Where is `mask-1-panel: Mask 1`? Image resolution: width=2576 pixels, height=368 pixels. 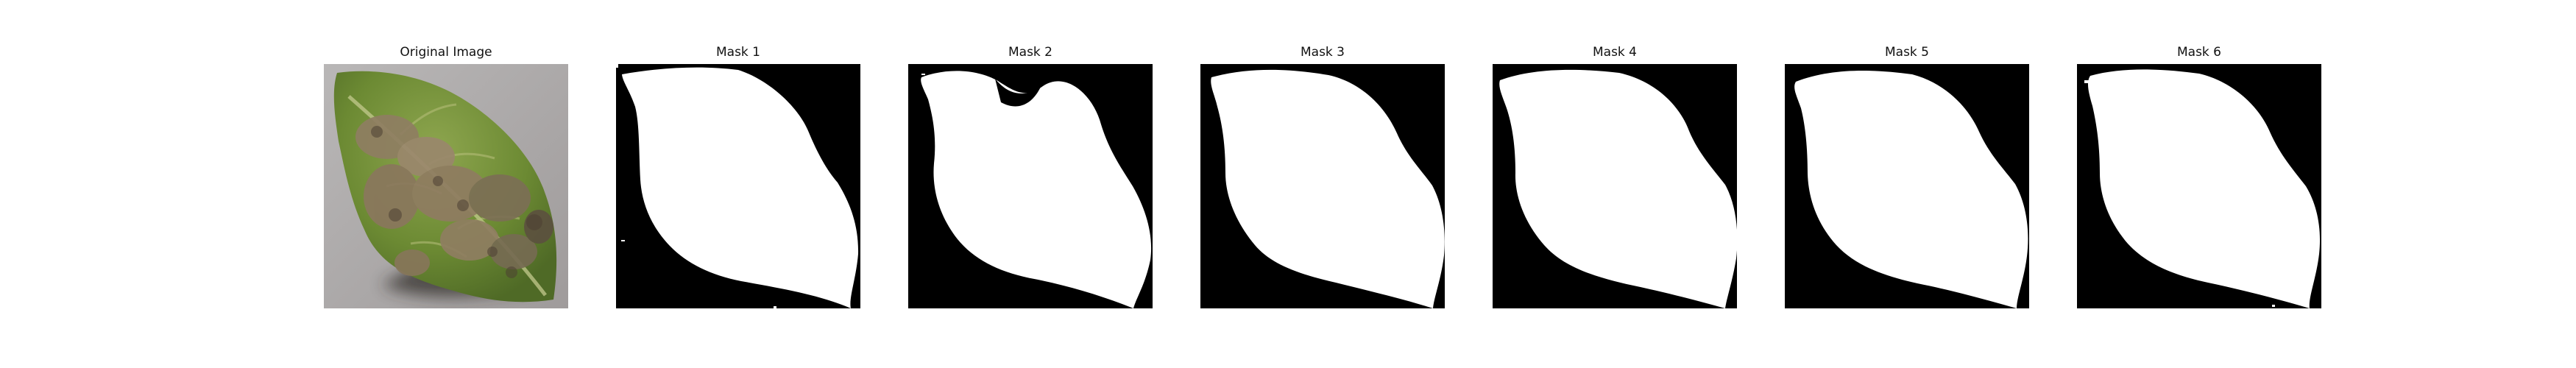 mask-1-panel: Mask 1 is located at coordinates (738, 176).